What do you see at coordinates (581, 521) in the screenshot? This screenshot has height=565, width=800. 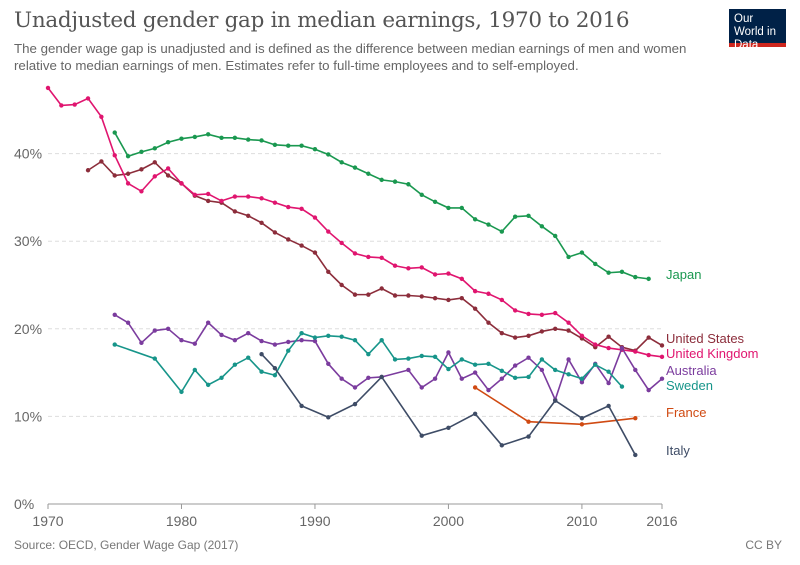 I see `x-tick-label: 2010` at bounding box center [581, 521].